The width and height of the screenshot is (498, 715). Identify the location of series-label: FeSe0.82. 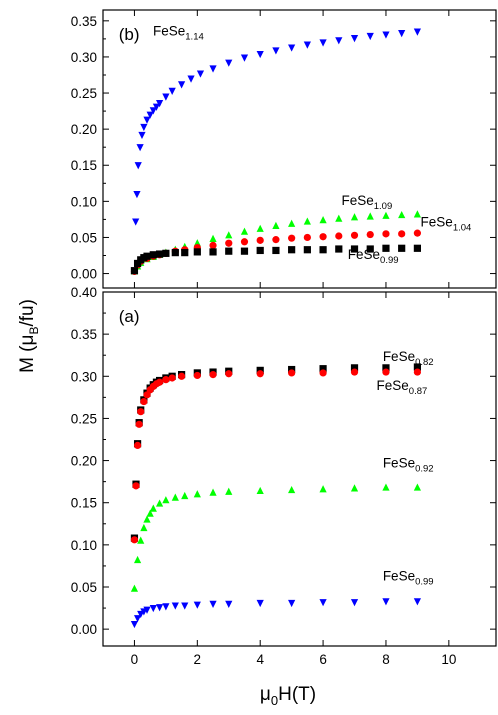
(408, 358).